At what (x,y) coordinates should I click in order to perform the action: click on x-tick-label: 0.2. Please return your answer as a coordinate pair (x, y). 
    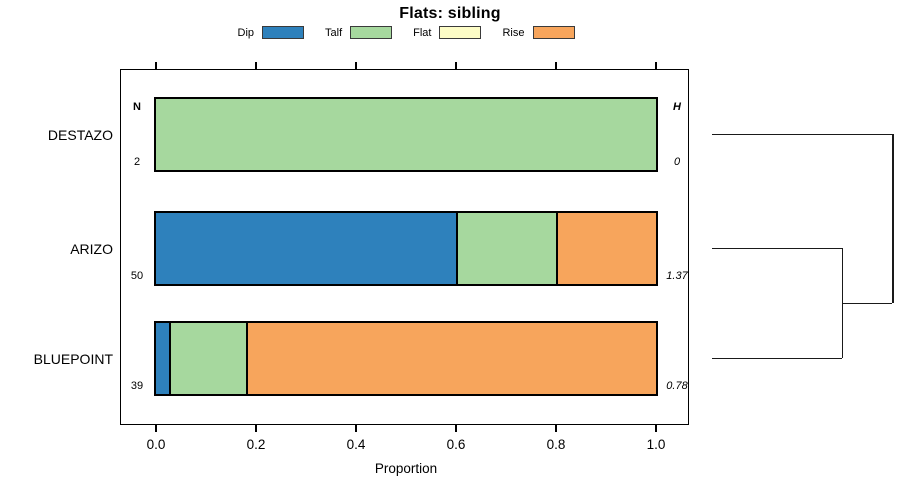
    Looking at the image, I should click on (256, 444).